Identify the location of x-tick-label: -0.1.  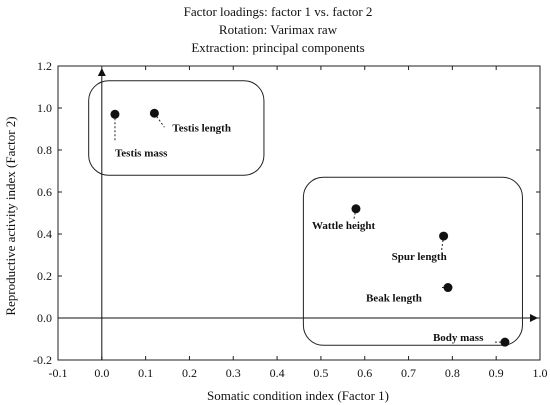
(58, 373).